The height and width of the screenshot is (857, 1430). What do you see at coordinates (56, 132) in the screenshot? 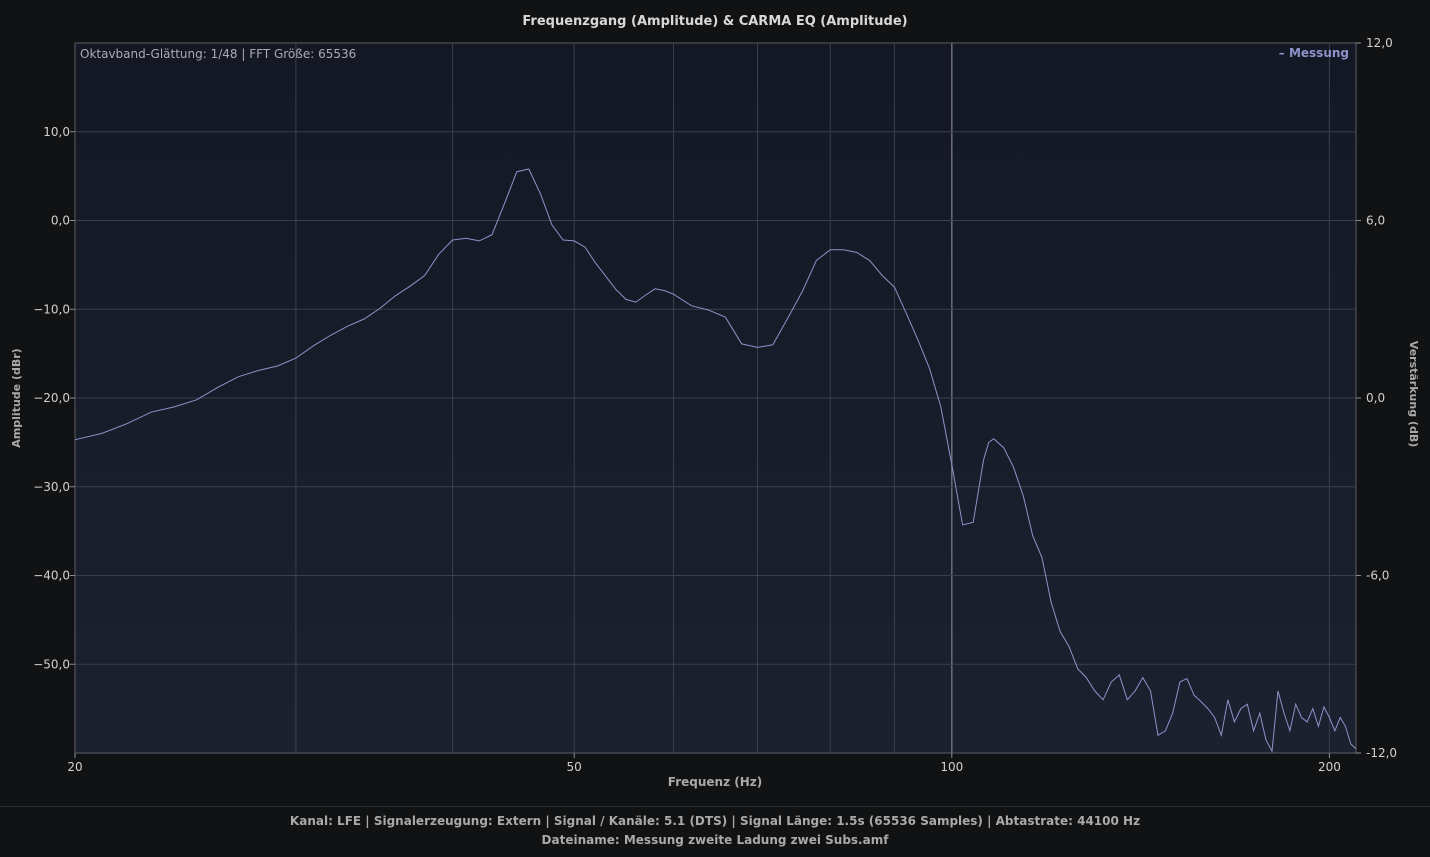
I see `y-tick-label: 10,0` at bounding box center [56, 132].